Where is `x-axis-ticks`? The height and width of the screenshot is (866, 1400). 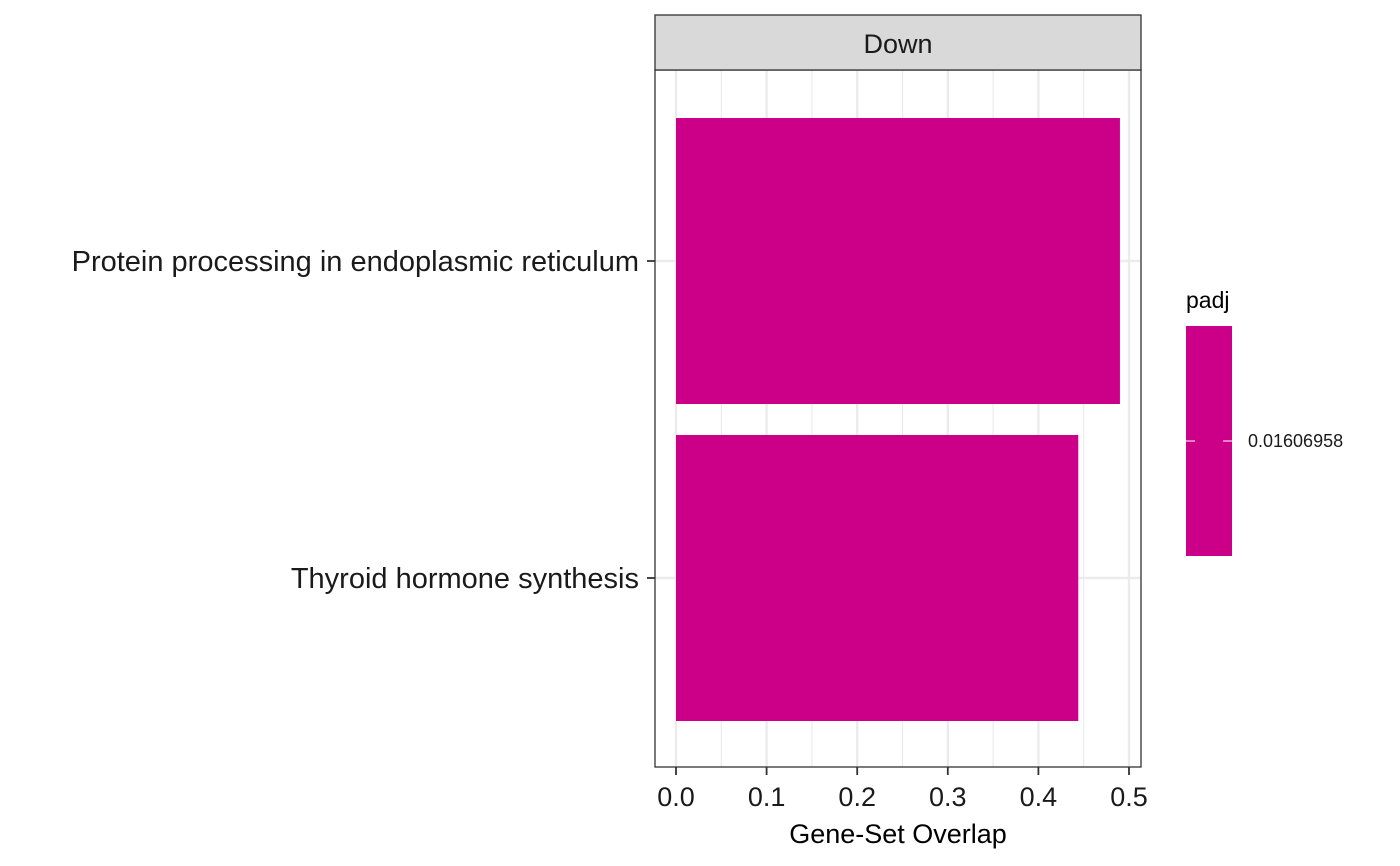
x-axis-ticks is located at coordinates (902, 771).